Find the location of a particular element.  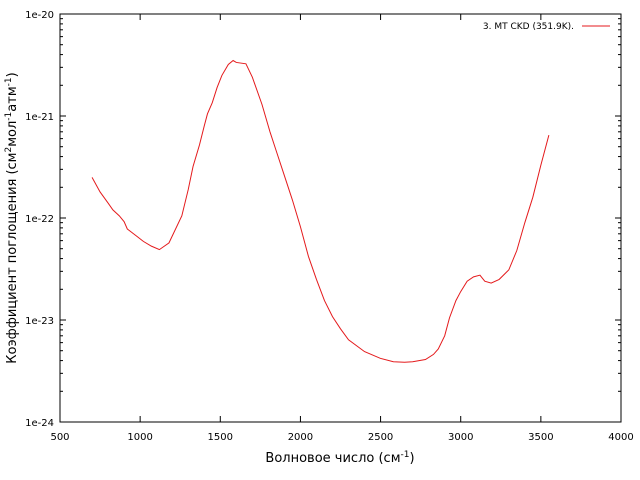

x-tick-label: 2500 is located at coordinates (380, 437).